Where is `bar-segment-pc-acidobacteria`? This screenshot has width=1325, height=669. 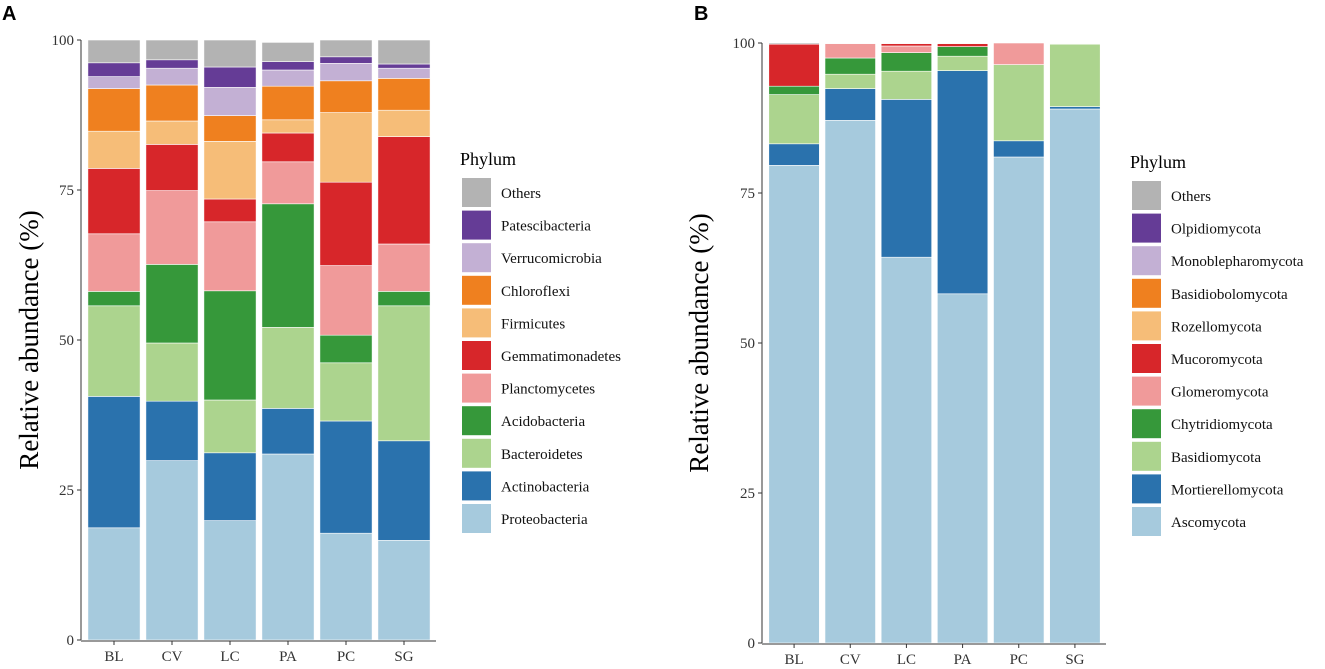 bar-segment-pc-acidobacteria is located at coordinates (346, 349).